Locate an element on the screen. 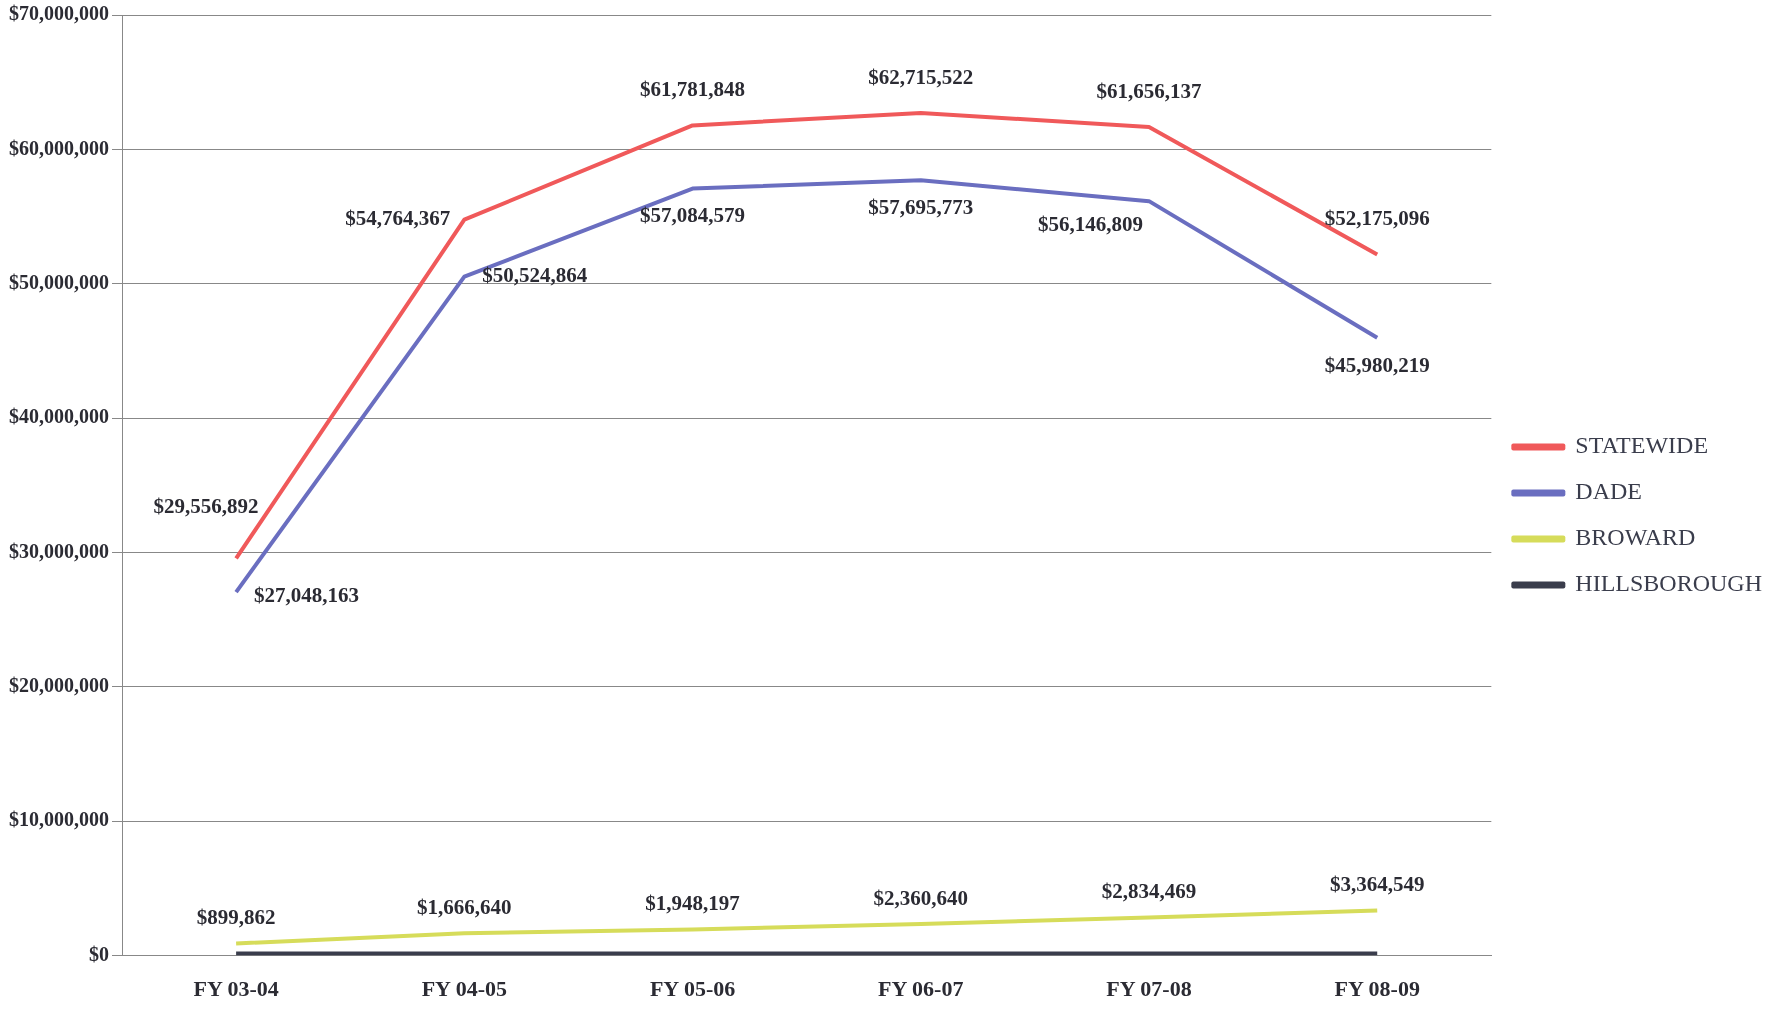 The image size is (1782, 1028). data-label: $61,656,137 is located at coordinates (1149, 91).